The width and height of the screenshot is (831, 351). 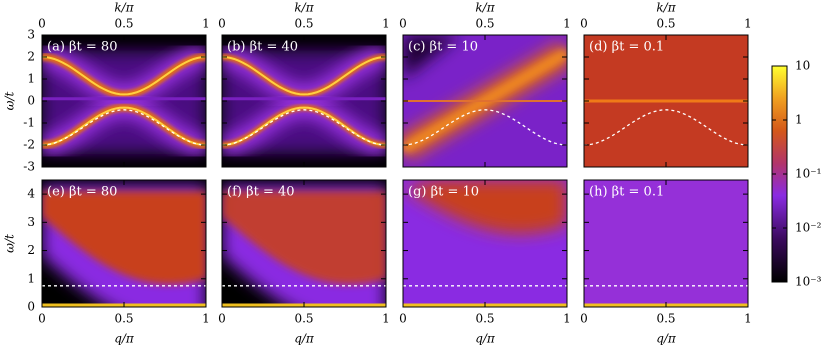 What do you see at coordinates (443, 192) in the screenshot?
I see `panel-label: (g) βt = 10` at bounding box center [443, 192].